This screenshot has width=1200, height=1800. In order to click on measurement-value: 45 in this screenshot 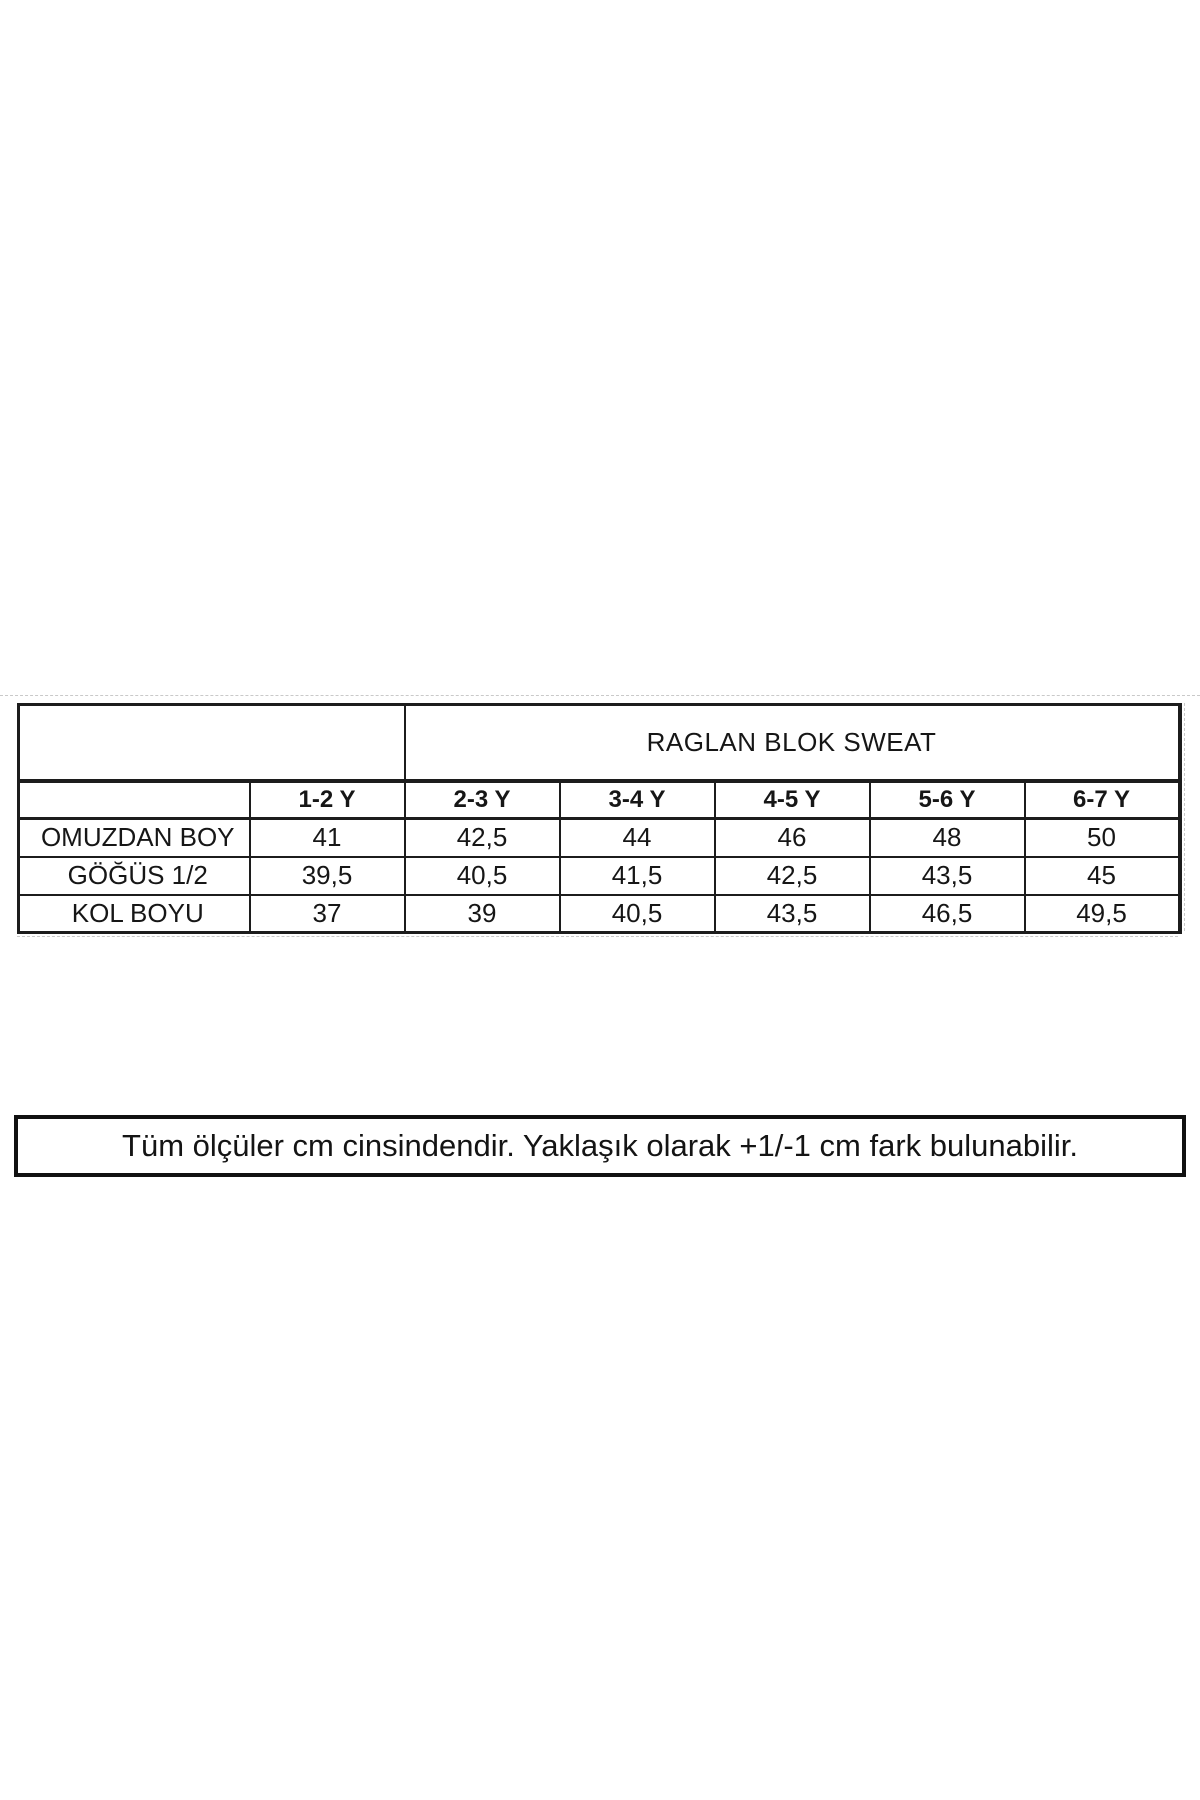, I will do `click(1102, 875)`.